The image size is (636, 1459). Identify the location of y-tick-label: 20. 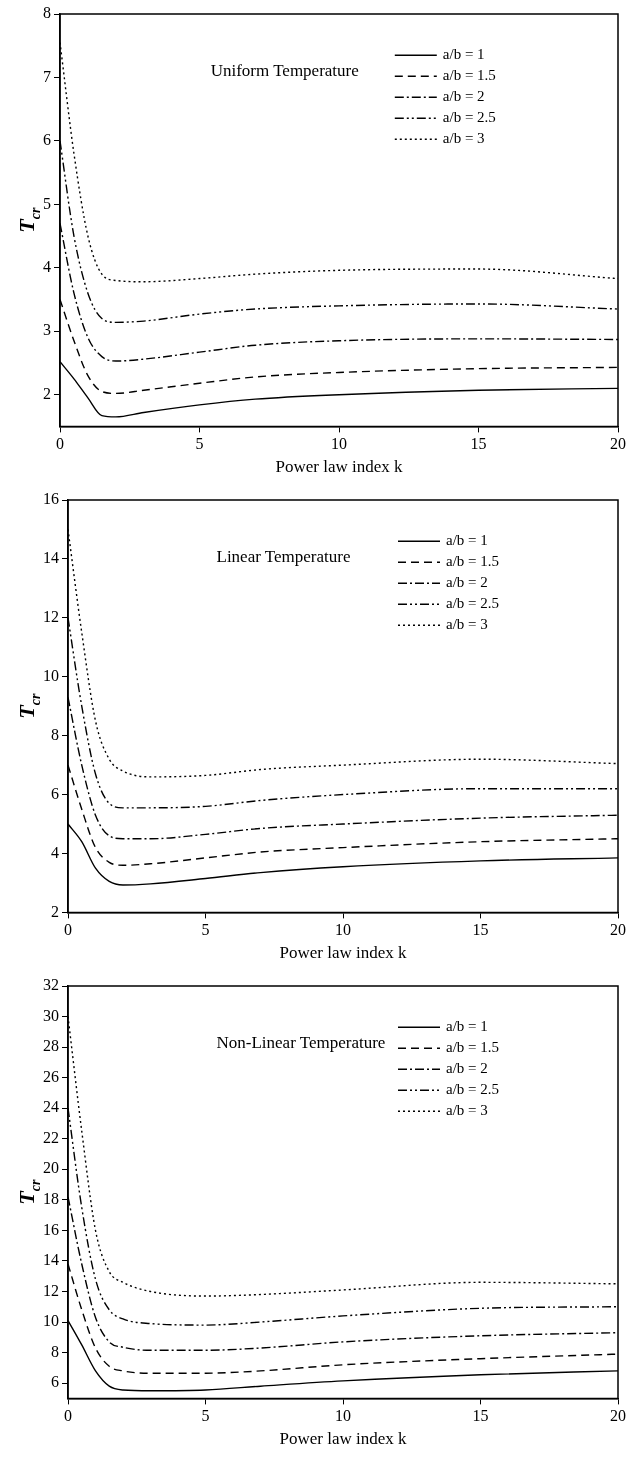
(51, 1168).